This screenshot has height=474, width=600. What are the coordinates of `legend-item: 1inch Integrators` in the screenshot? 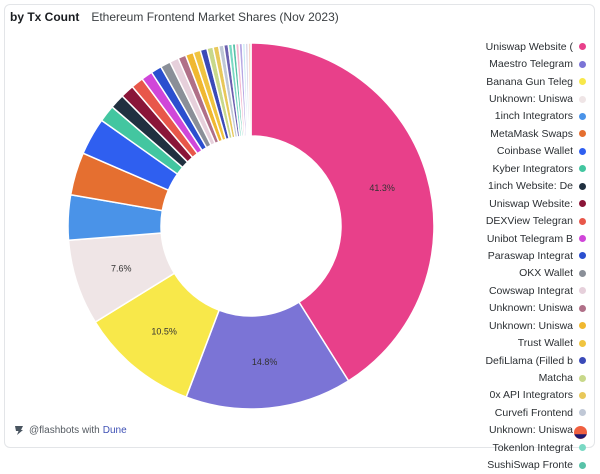 It's located at (531, 116).